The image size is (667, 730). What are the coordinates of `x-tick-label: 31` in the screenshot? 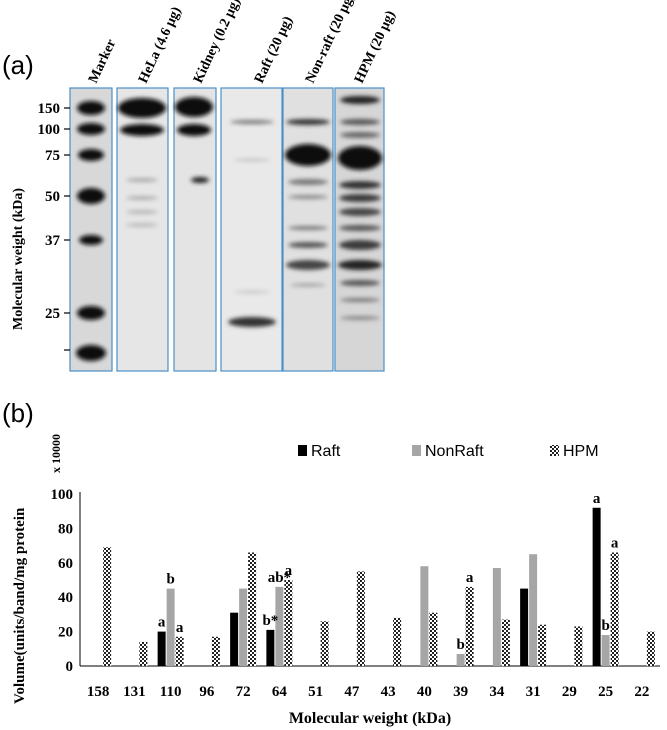 It's located at (533, 692).